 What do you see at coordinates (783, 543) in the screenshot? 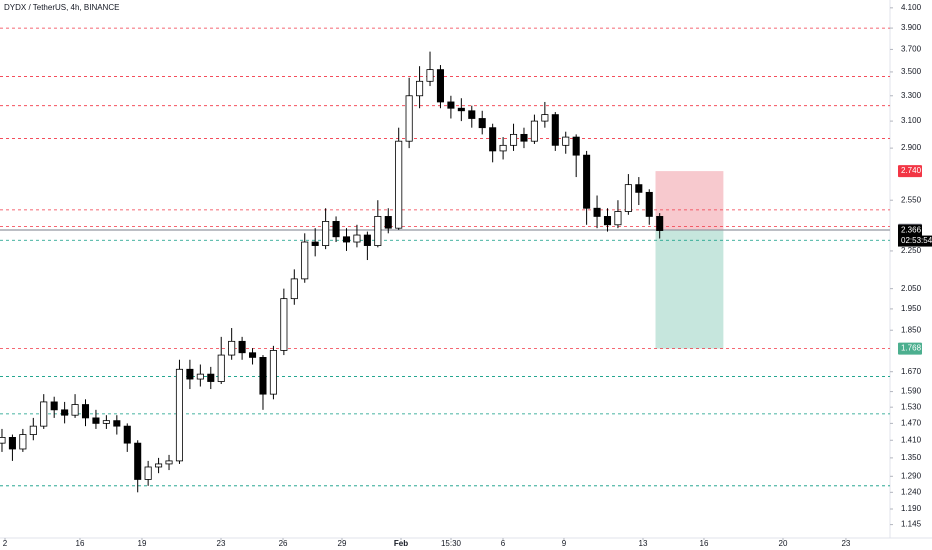
I see `x-tick-label: 20` at bounding box center [783, 543].